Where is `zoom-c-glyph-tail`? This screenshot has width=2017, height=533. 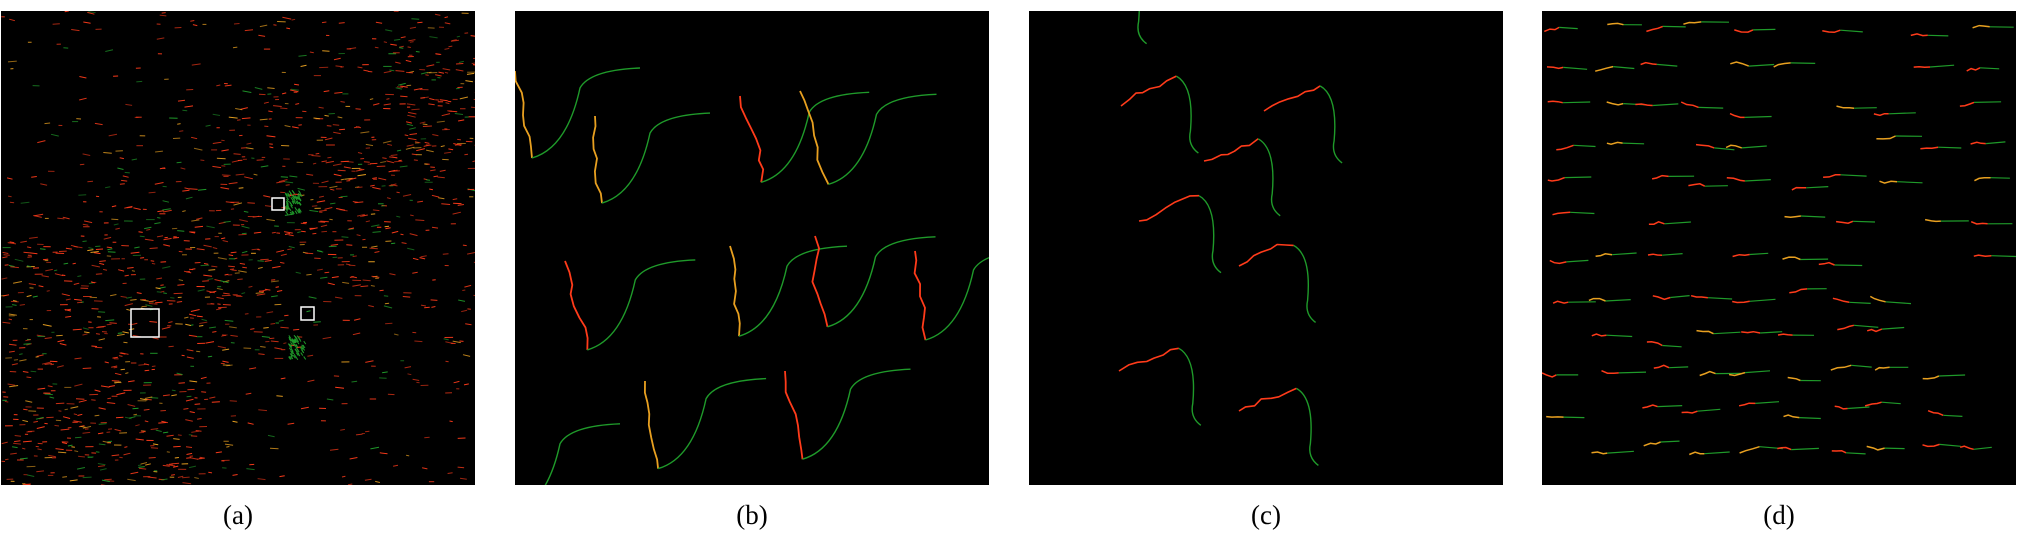 zoom-c-glyph-tail is located at coordinates (1187, 114).